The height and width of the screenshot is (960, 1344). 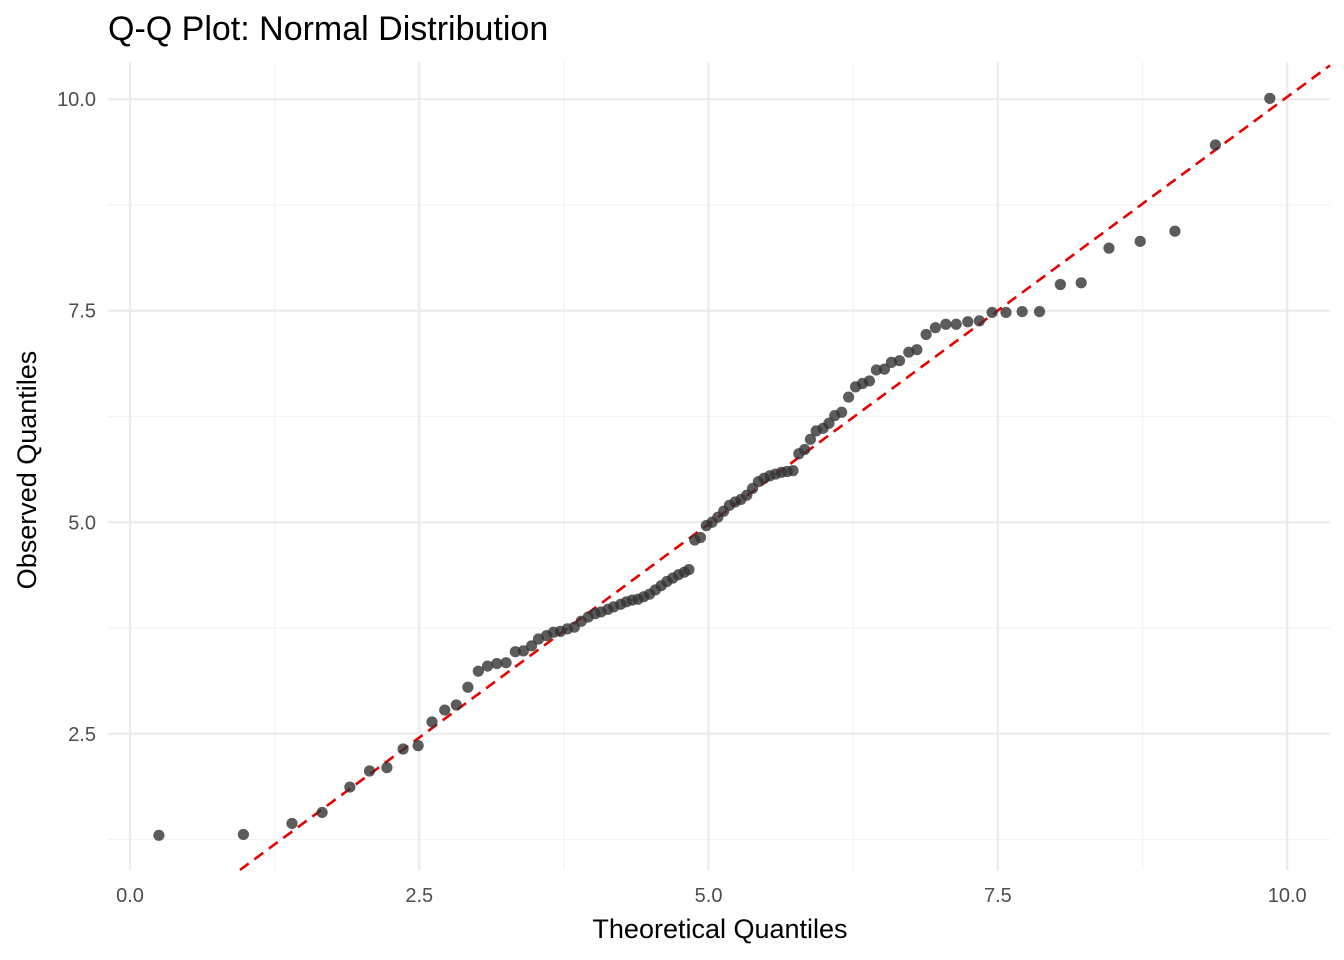 I want to click on y-tick-label: 2.5, so click(x=82, y=735).